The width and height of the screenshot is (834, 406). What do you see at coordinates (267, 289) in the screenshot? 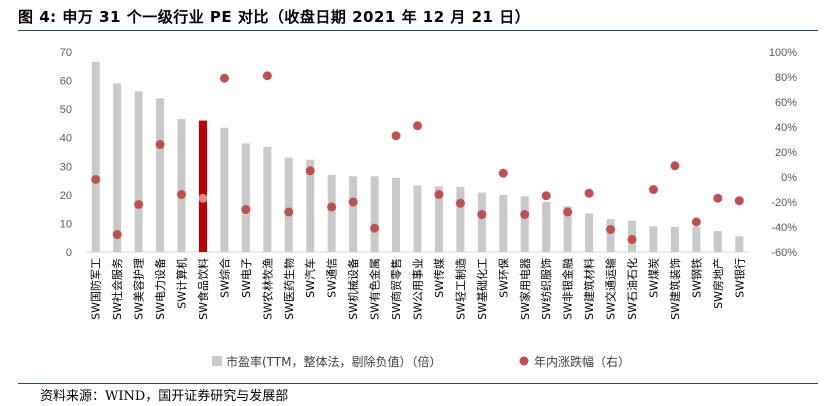
I see `category-label: SW农林牧渔` at bounding box center [267, 289].